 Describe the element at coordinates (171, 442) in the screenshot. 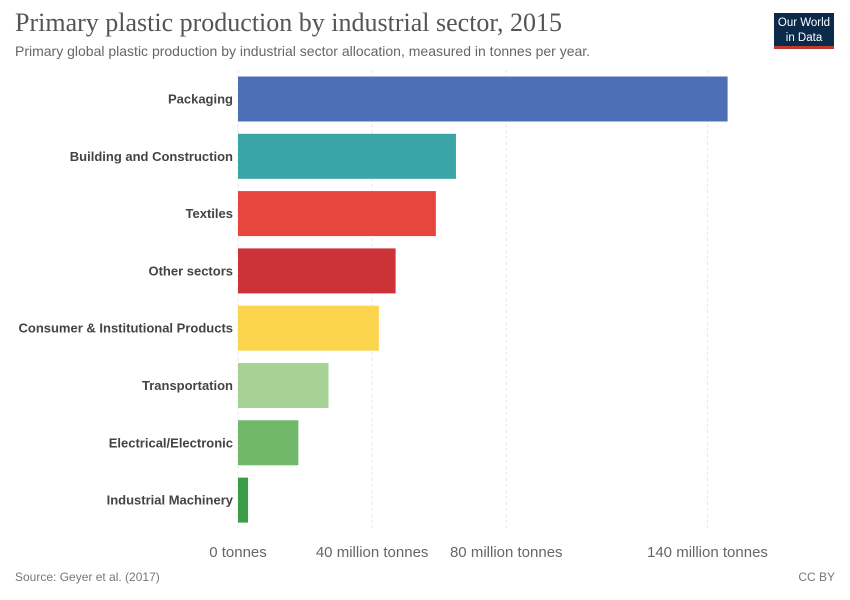

I see `category-label: Electrical/Electronic` at that location.